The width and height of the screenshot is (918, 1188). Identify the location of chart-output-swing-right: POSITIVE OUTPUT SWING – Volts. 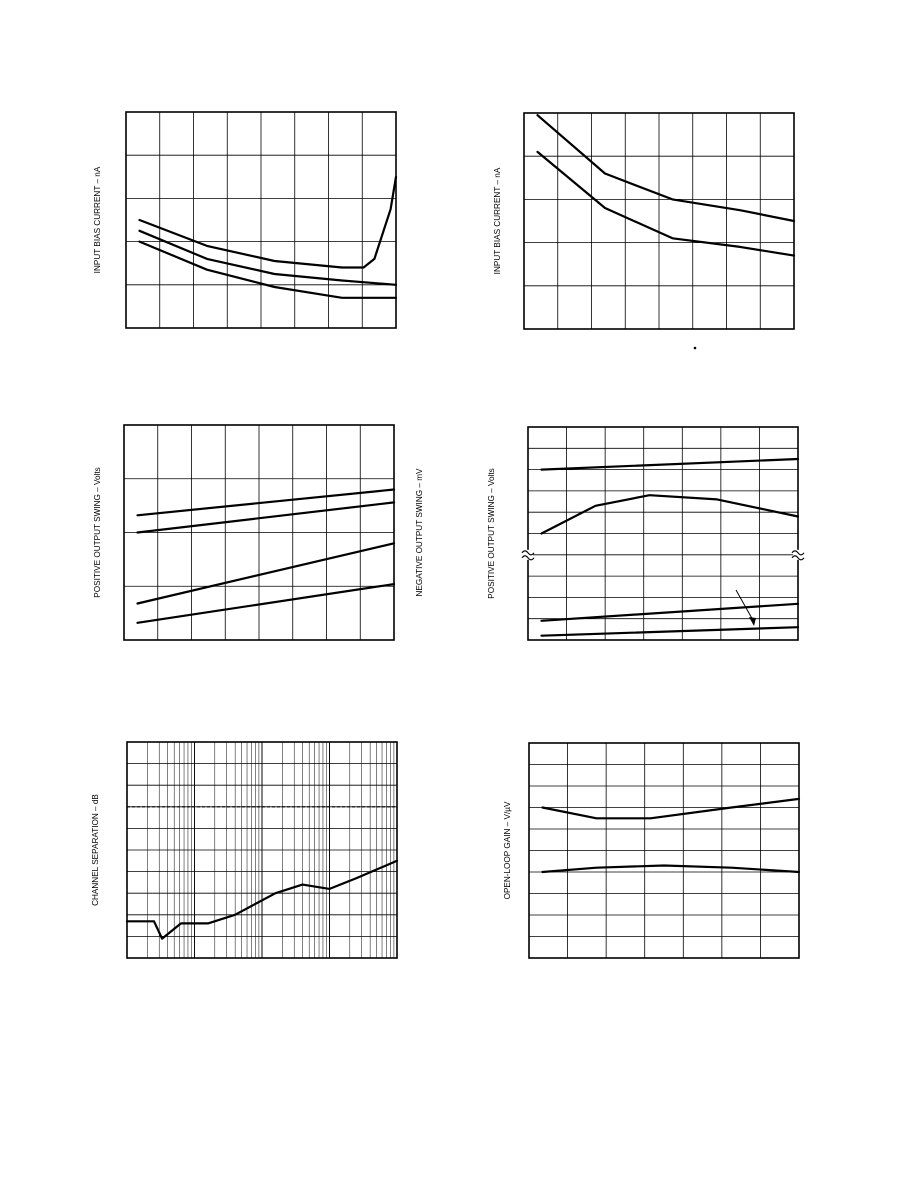
(646, 533).